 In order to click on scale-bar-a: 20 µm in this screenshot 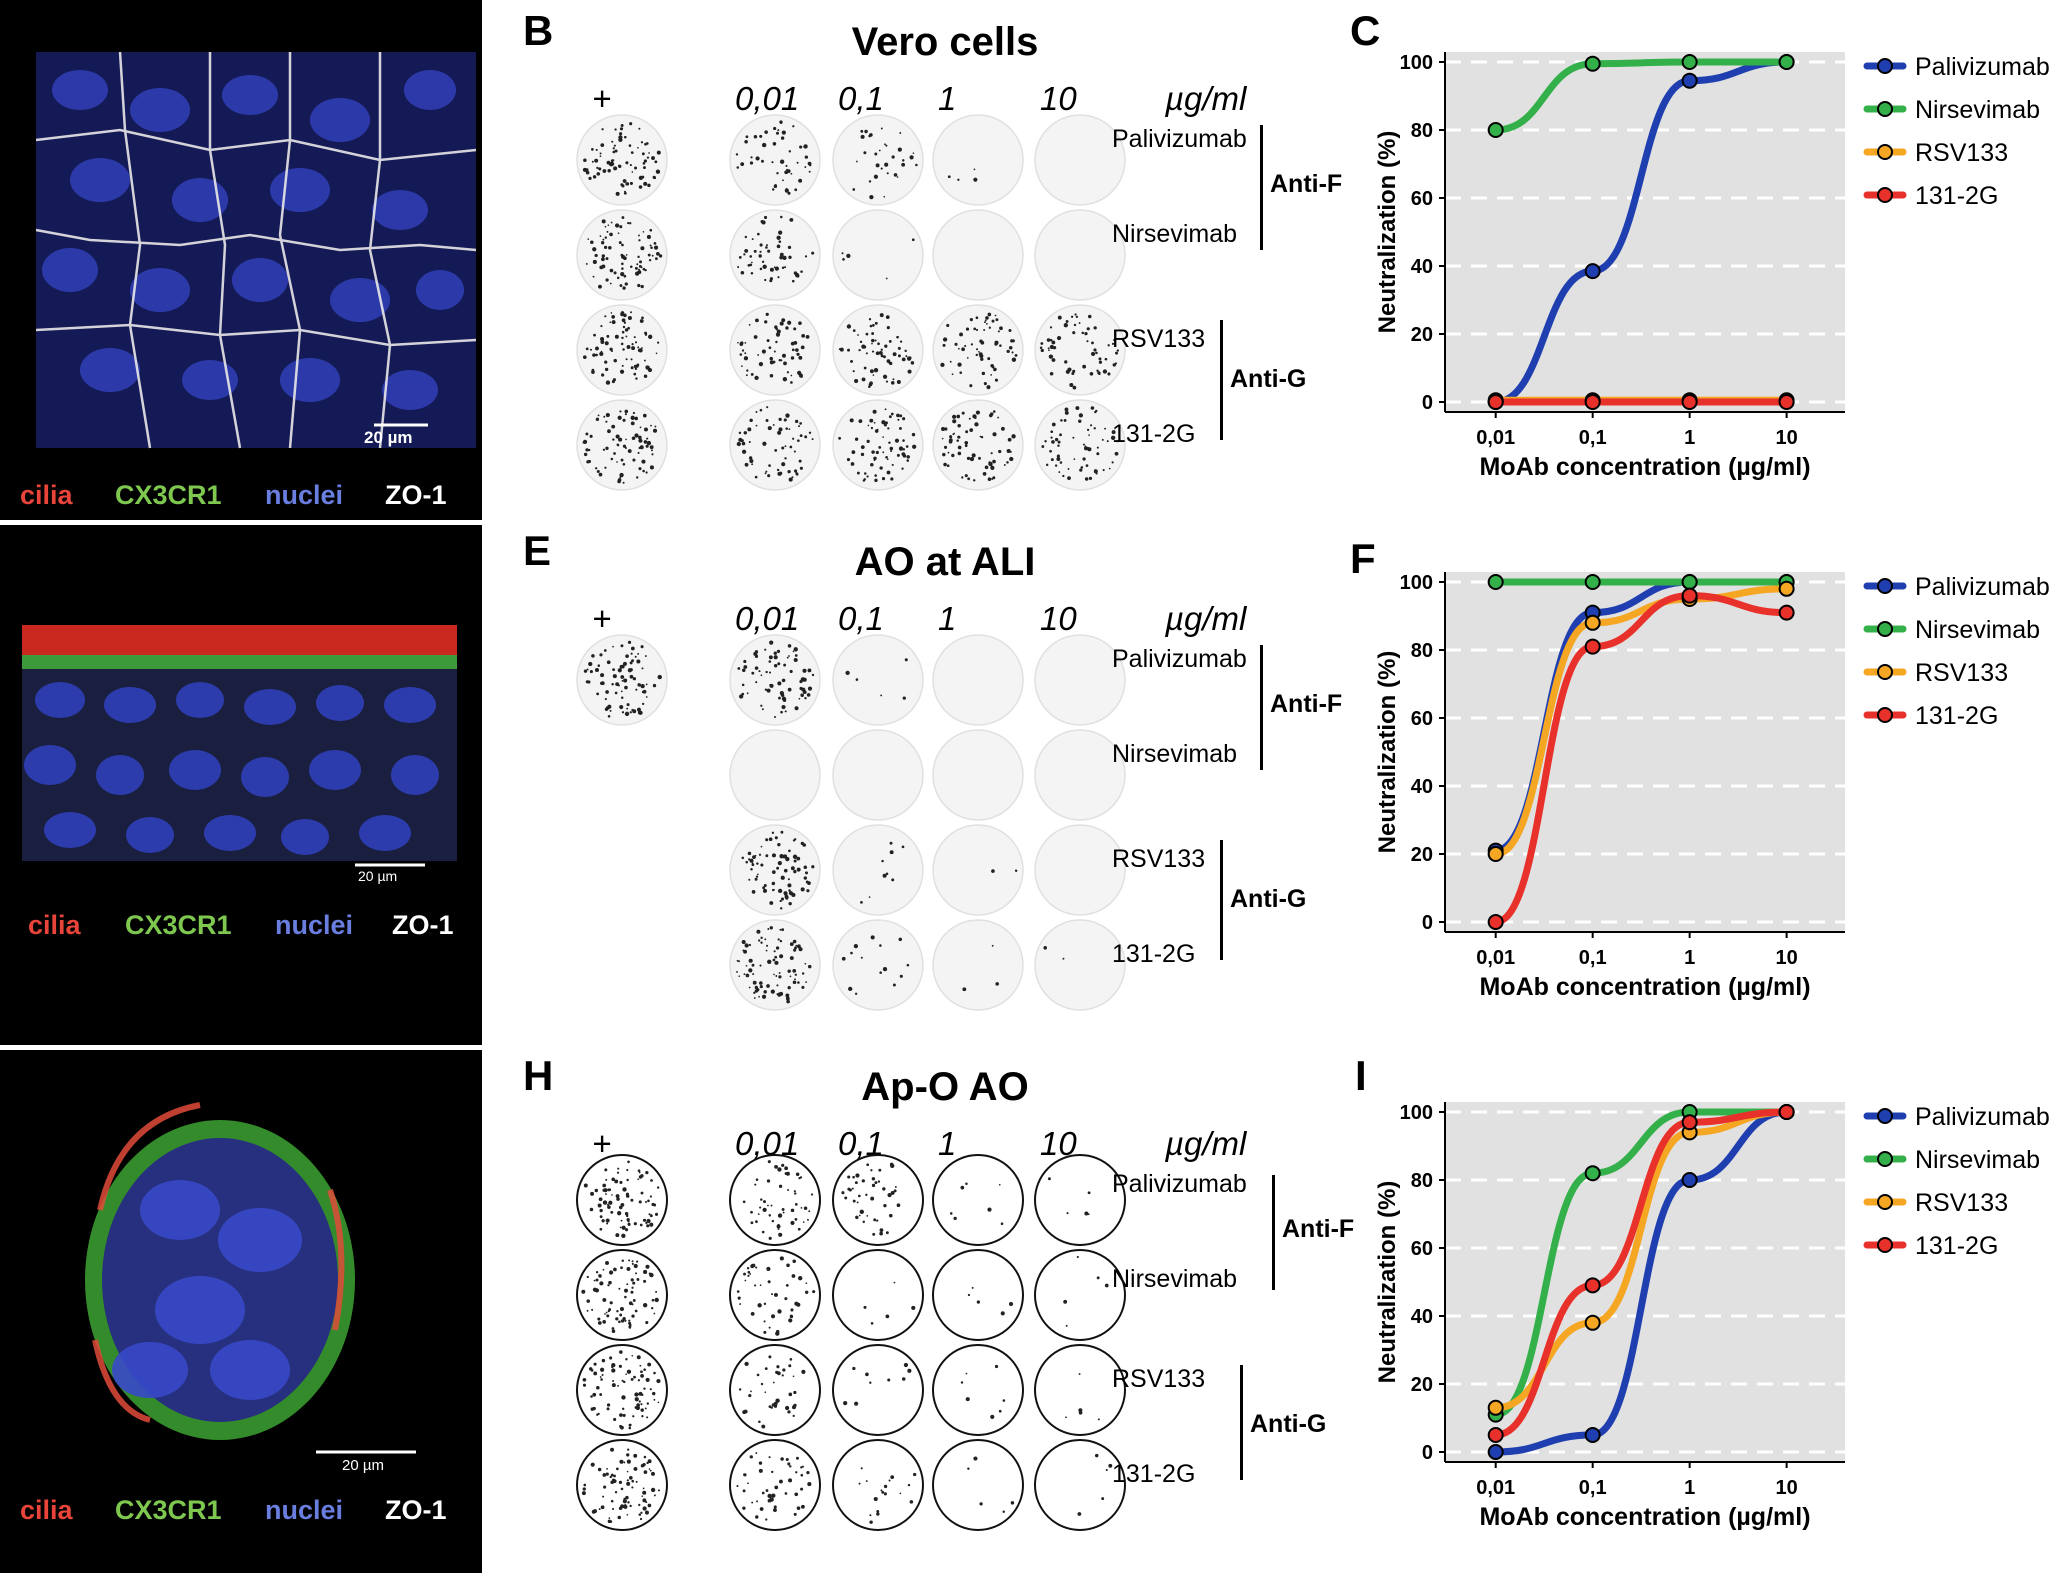, I will do `click(388, 437)`.